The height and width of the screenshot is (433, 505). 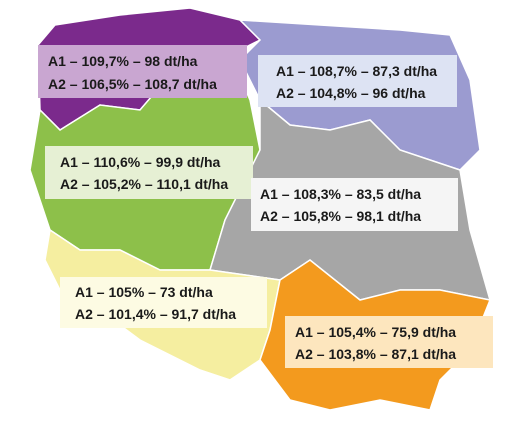 I want to click on label-line: A1 – 110,6% – 99,9 dt/ha, so click(x=140, y=162).